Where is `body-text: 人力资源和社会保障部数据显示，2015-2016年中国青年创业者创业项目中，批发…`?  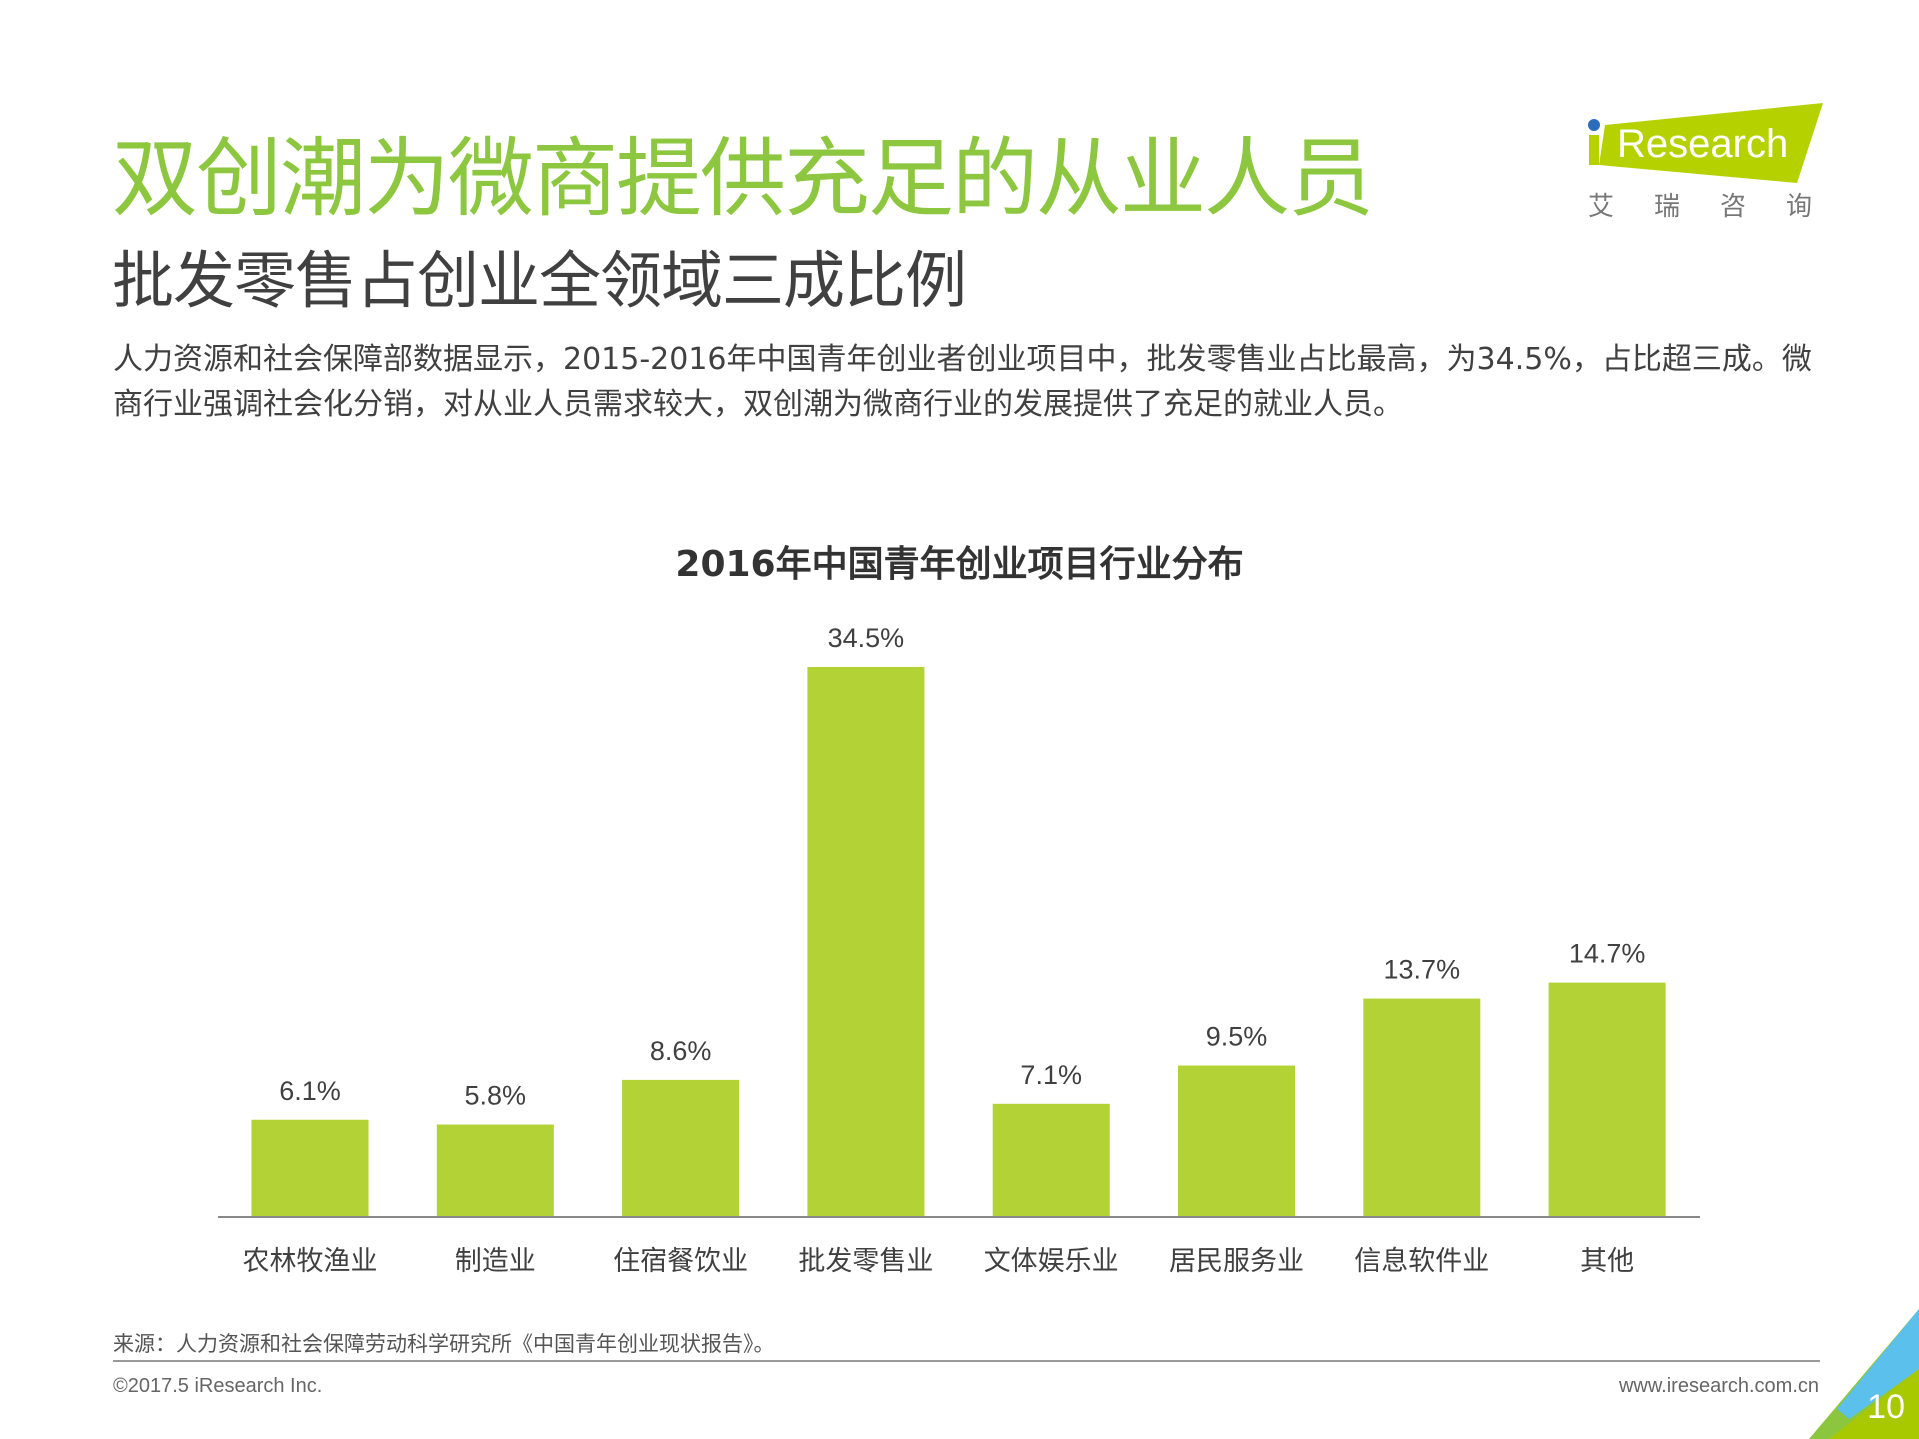 body-text: 人力资源和社会保障部数据显示，2015-2016年中国青年创业者创业项目中，批发… is located at coordinates (962, 382).